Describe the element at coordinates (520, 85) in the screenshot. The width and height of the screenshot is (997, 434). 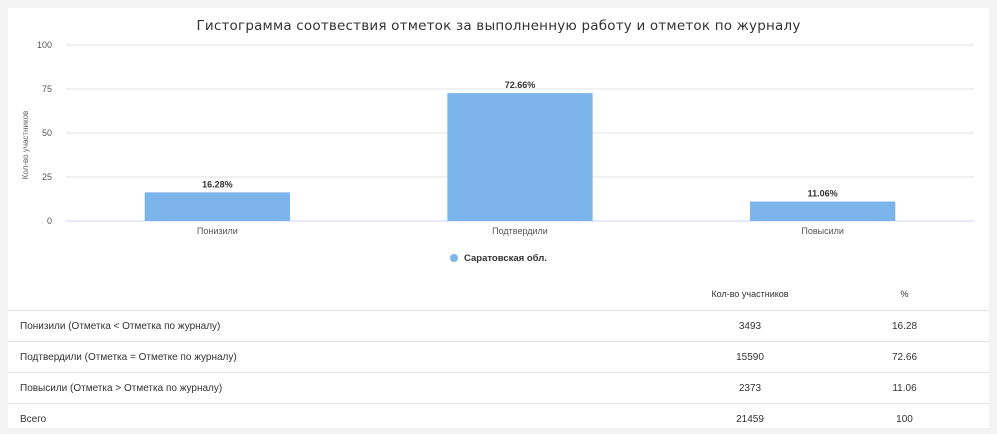
I see `data-label: 72.66%` at that location.